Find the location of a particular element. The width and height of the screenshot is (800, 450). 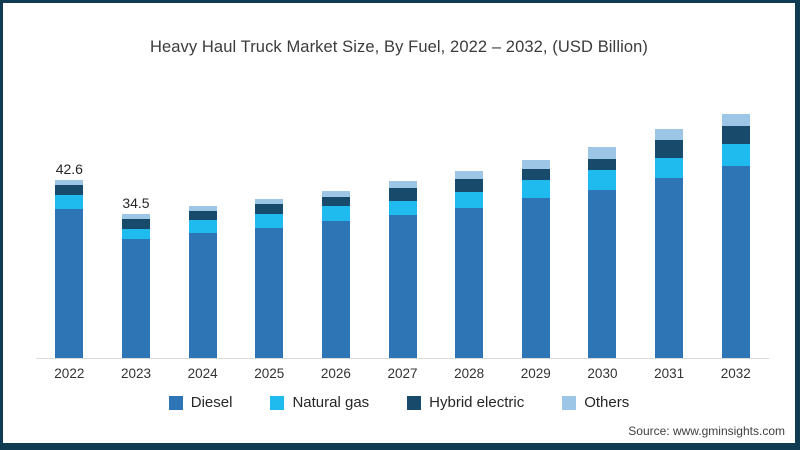

bar-2030 is located at coordinates (602, 251).